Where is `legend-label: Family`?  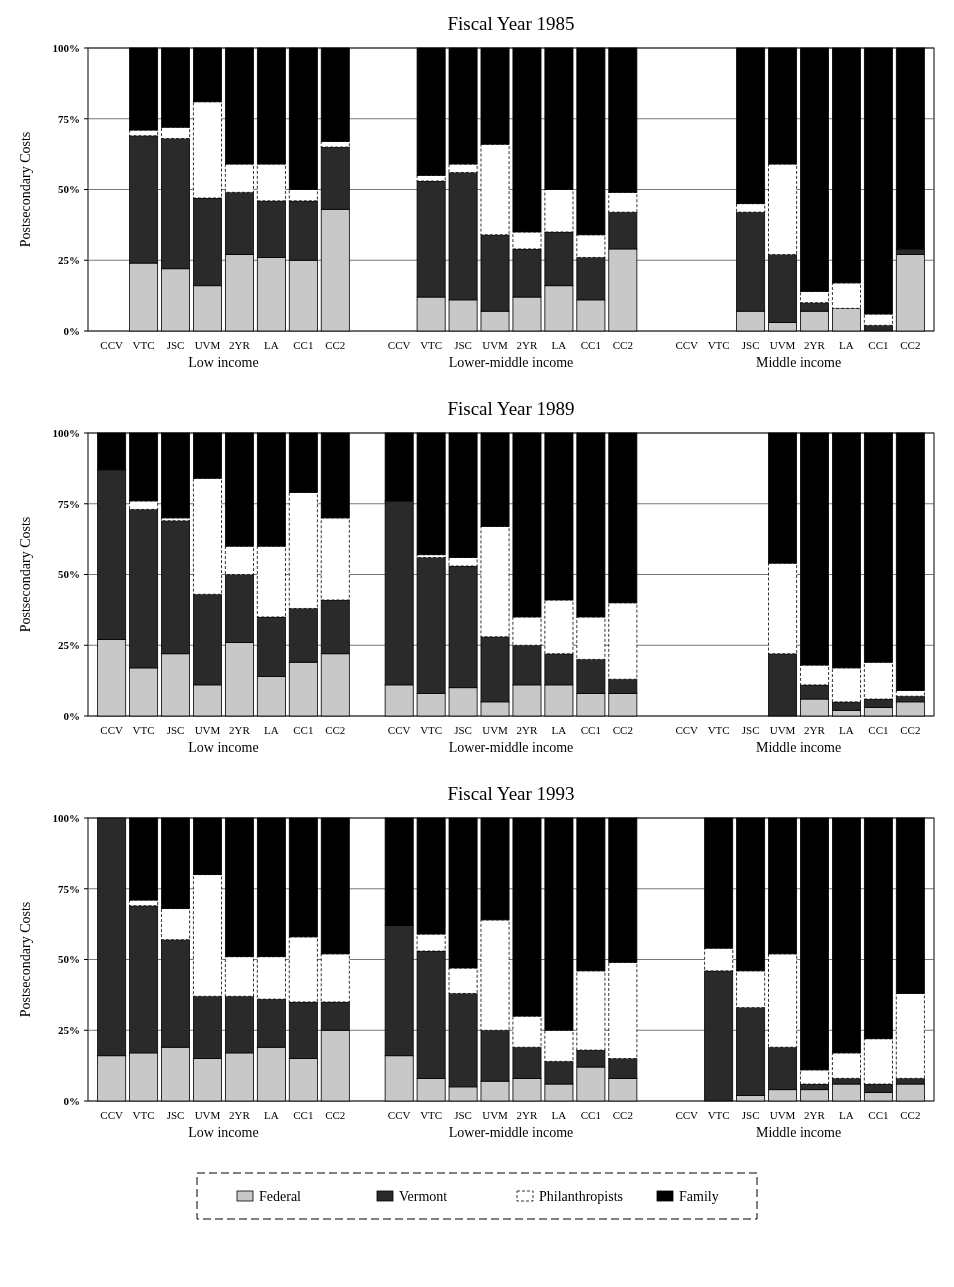 legend-label: Family is located at coordinates (699, 1196).